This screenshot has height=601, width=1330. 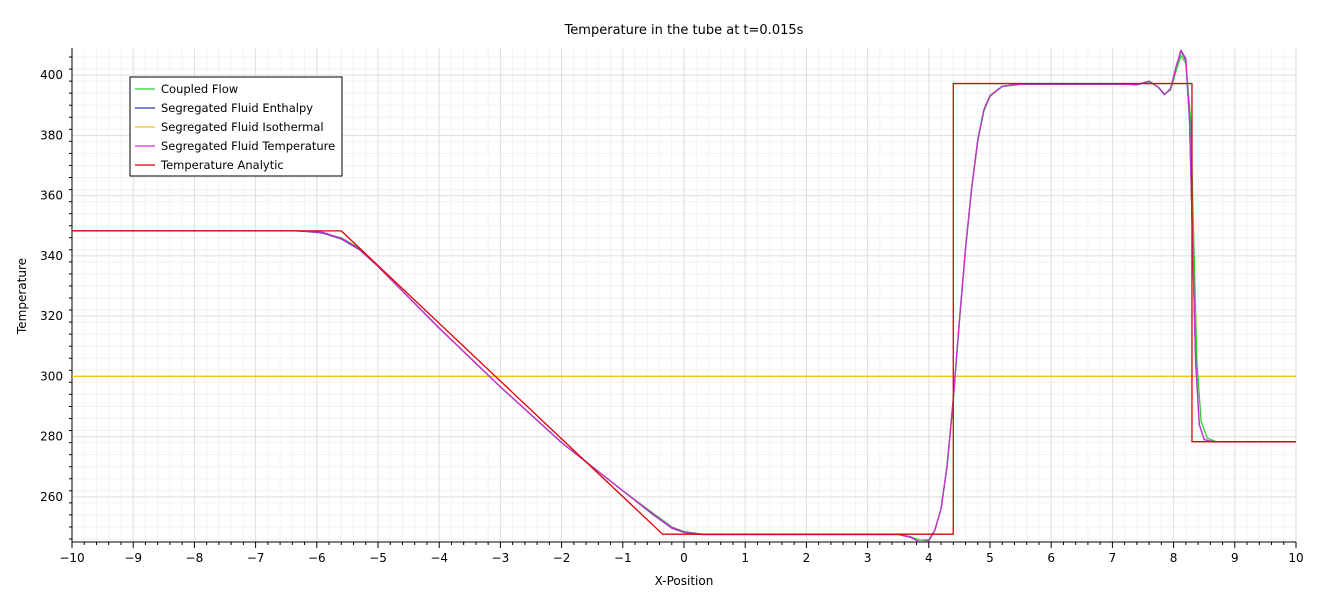 What do you see at coordinates (195, 558) in the screenshot?
I see `x-tick-label: −8` at bounding box center [195, 558].